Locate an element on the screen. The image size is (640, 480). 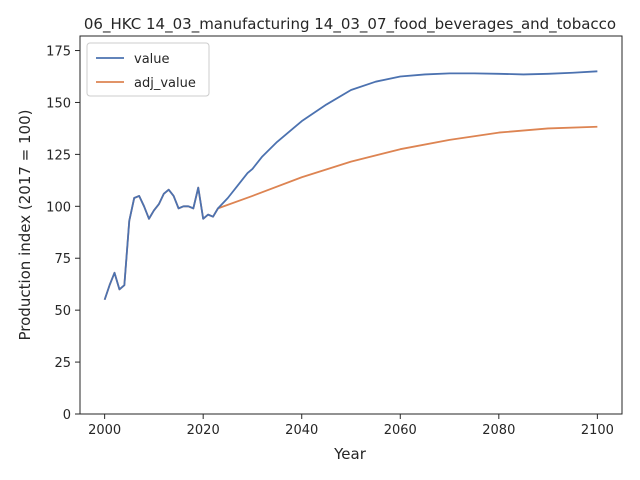
y-tick-label: 175 is located at coordinates (58, 52).